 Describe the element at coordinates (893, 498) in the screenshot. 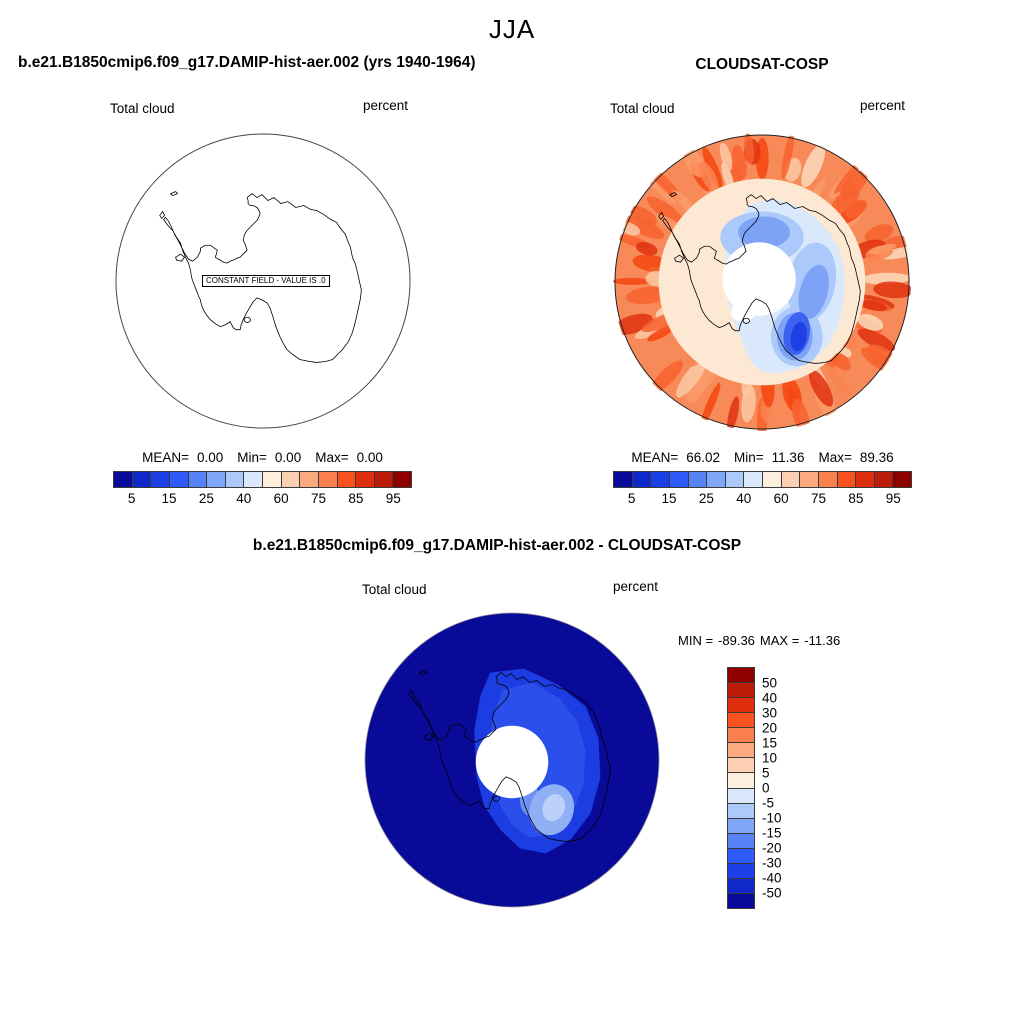

I see `colorbar-tick-label: 95` at that location.